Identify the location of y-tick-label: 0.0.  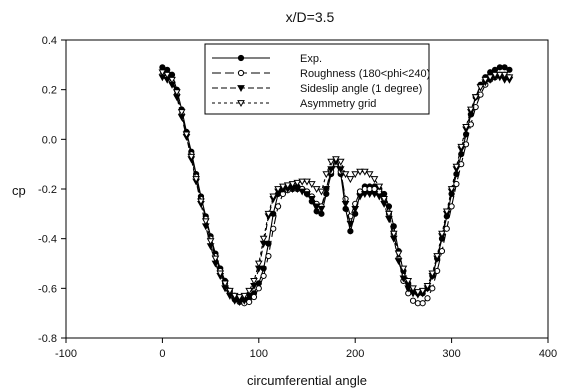
(49, 140).